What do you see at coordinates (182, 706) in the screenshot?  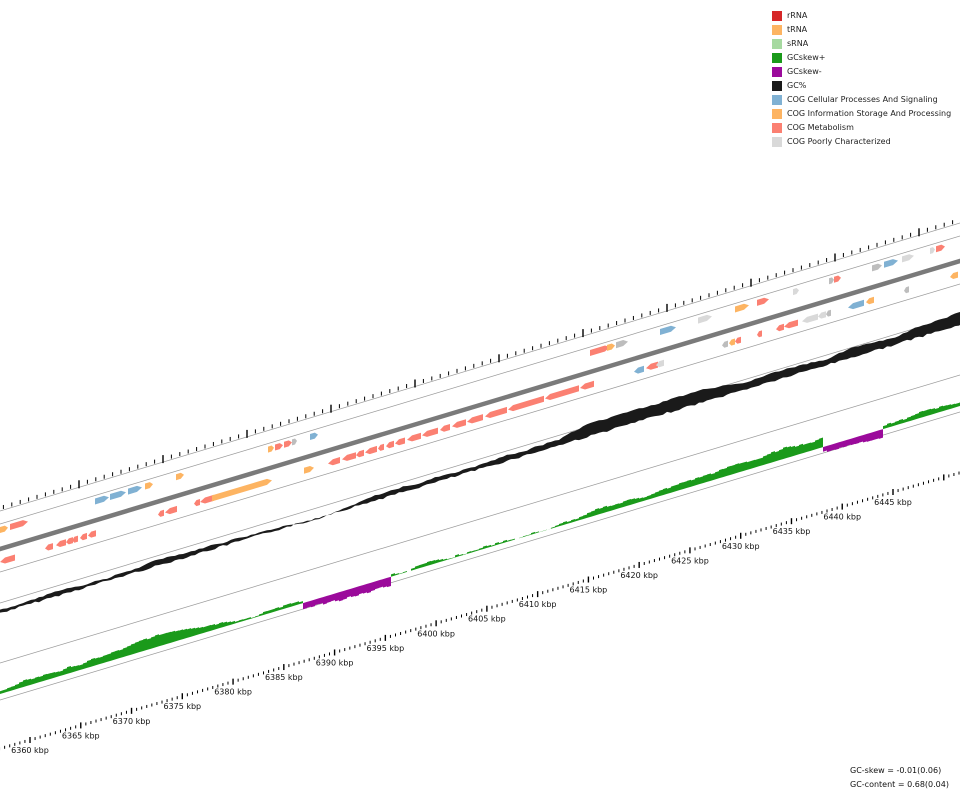 I see `tick-label: 6375 kbp` at bounding box center [182, 706].